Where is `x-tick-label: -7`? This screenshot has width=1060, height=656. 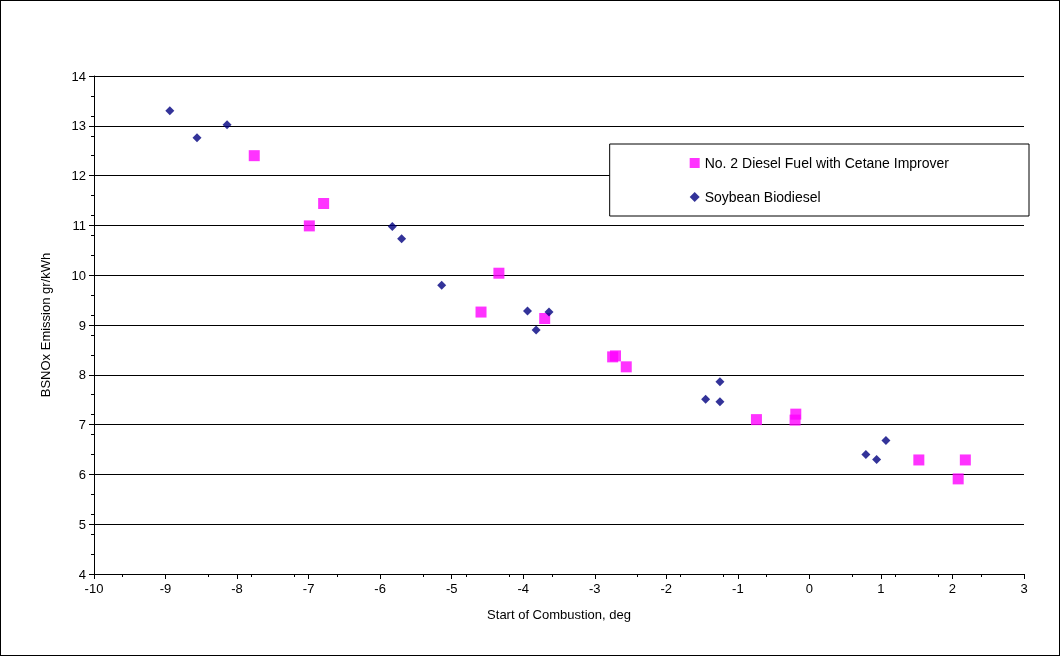 x-tick-label: -7 is located at coordinates (308, 588).